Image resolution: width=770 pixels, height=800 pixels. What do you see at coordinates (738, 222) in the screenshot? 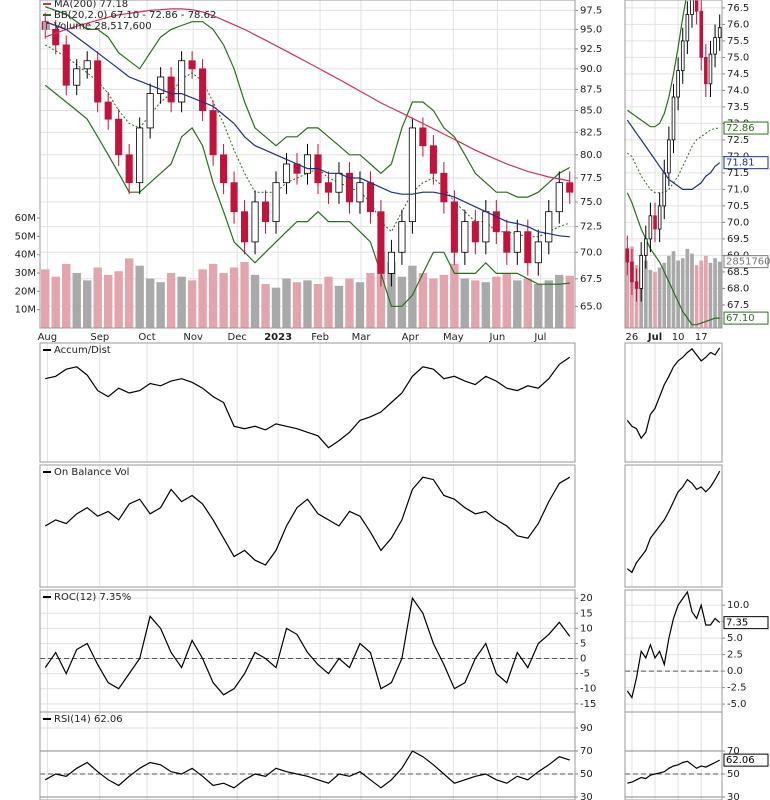
I see `y-tick-label: 70.0` at bounding box center [738, 222].